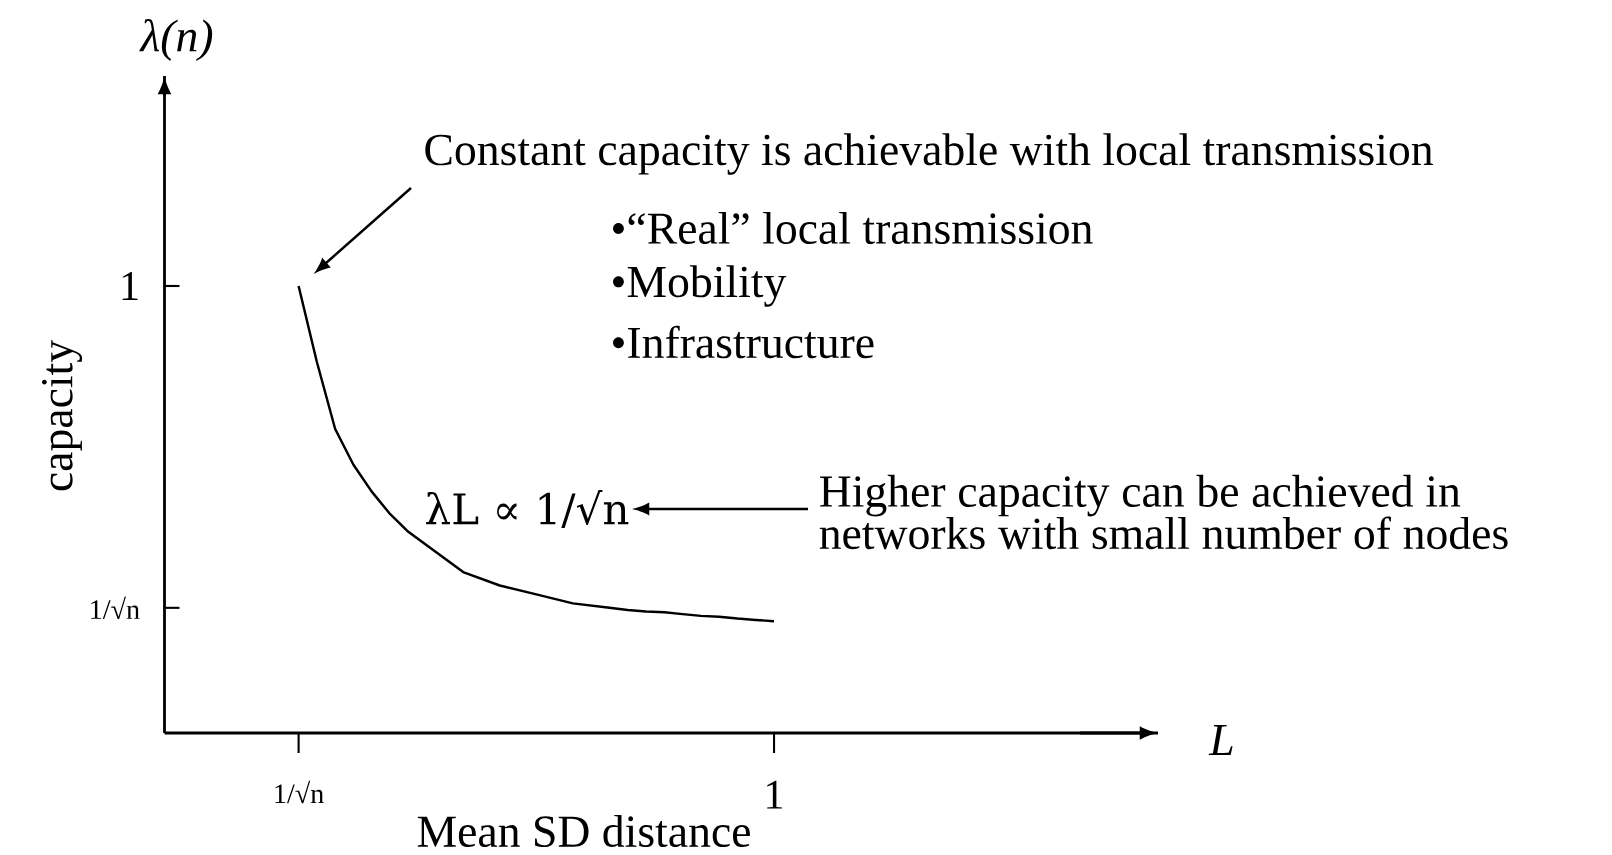  What do you see at coordinates (1163, 512) in the screenshot?
I see `text: Higher capacity can be achieved in networks with small number of nodes` at bounding box center [1163, 512].